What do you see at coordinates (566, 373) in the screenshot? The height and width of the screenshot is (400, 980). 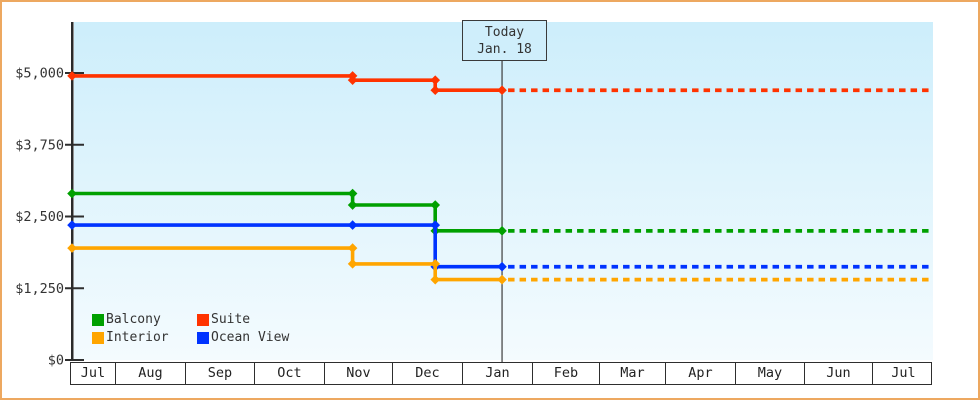 I see `month-cell-feb-7: Feb` at bounding box center [566, 373].